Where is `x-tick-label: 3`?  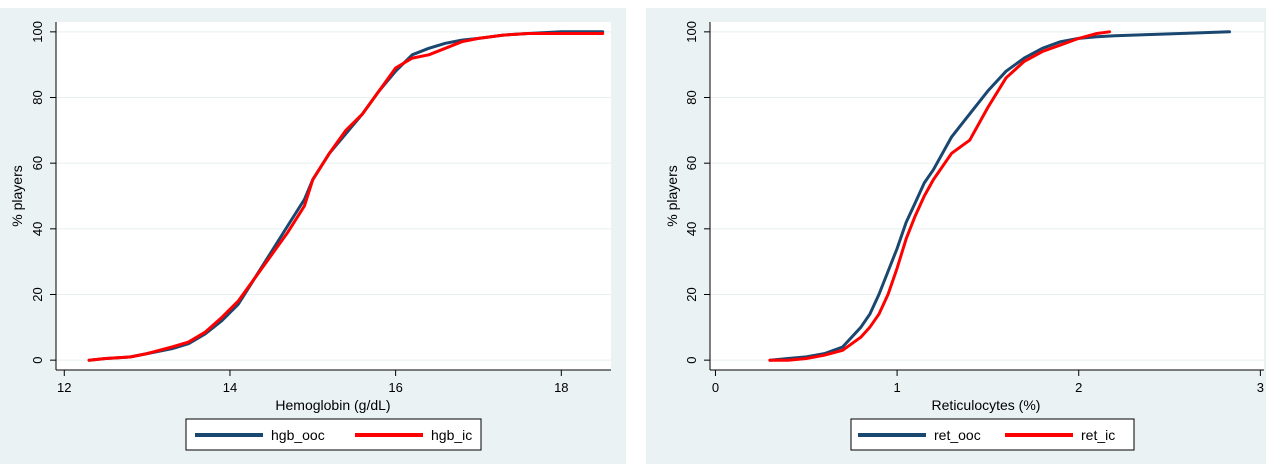 x-tick-label: 3 is located at coordinates (1260, 387).